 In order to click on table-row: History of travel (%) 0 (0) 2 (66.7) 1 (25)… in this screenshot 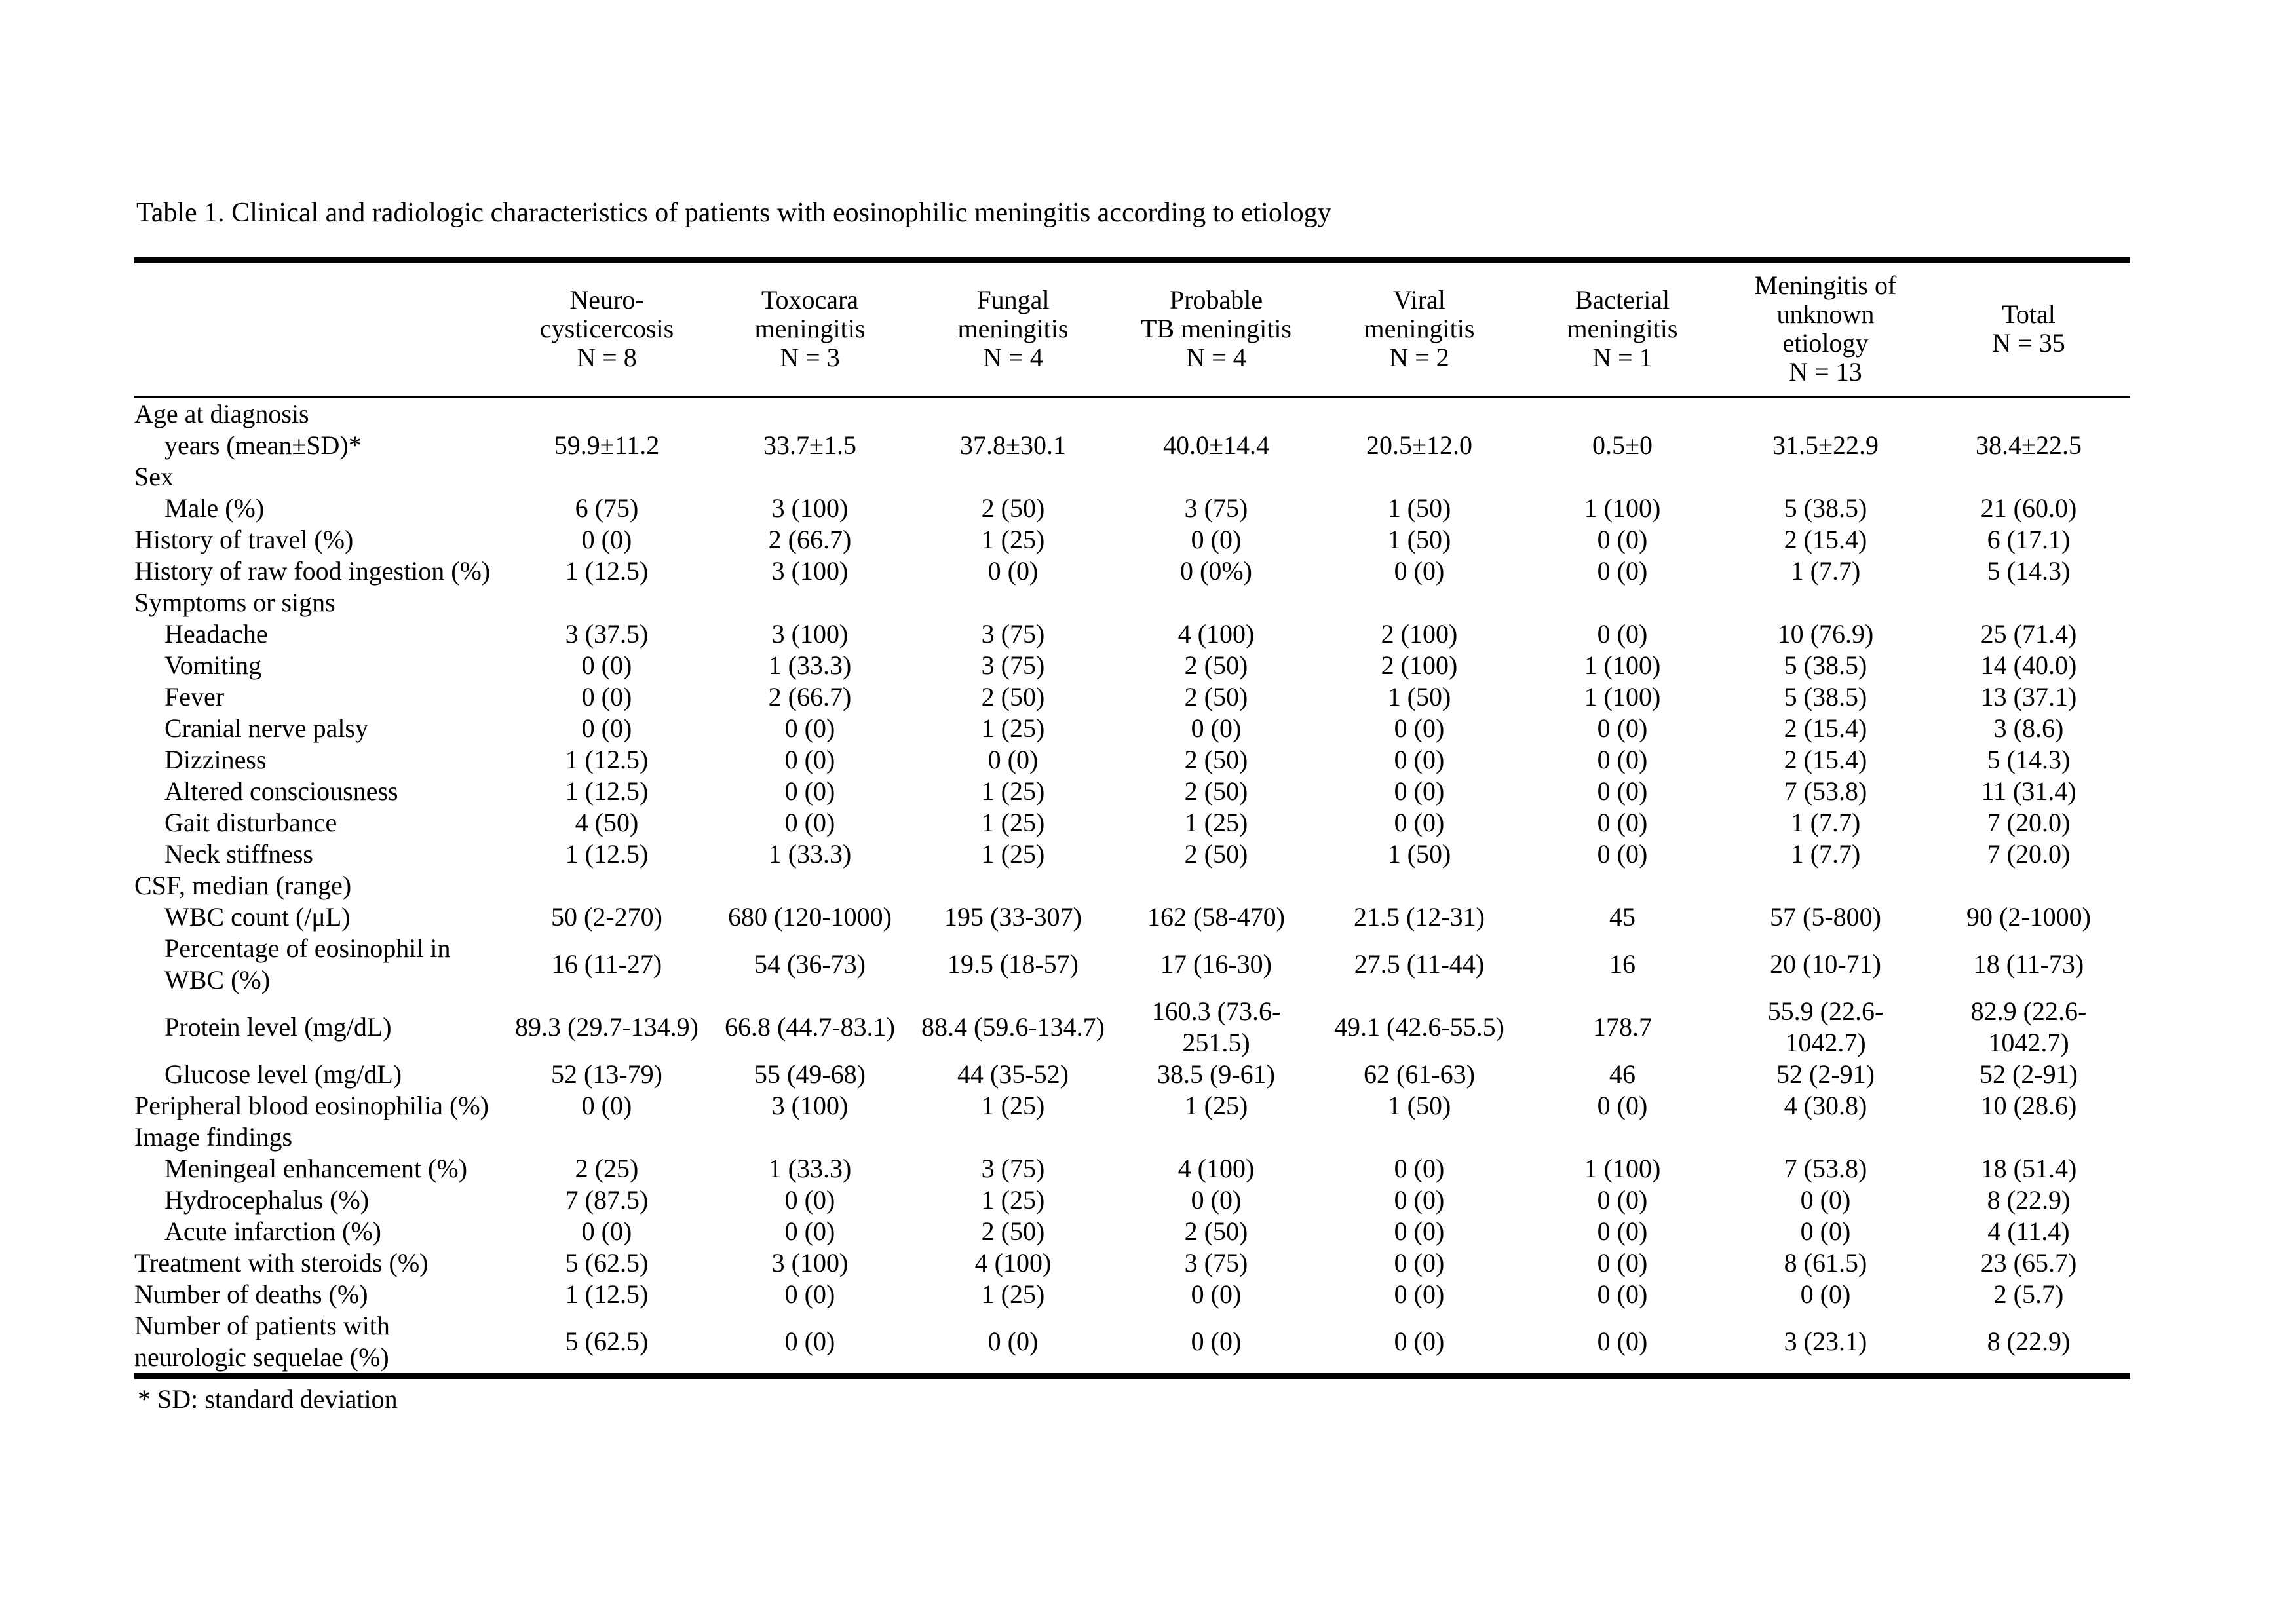, I will do `click(1132, 540)`.